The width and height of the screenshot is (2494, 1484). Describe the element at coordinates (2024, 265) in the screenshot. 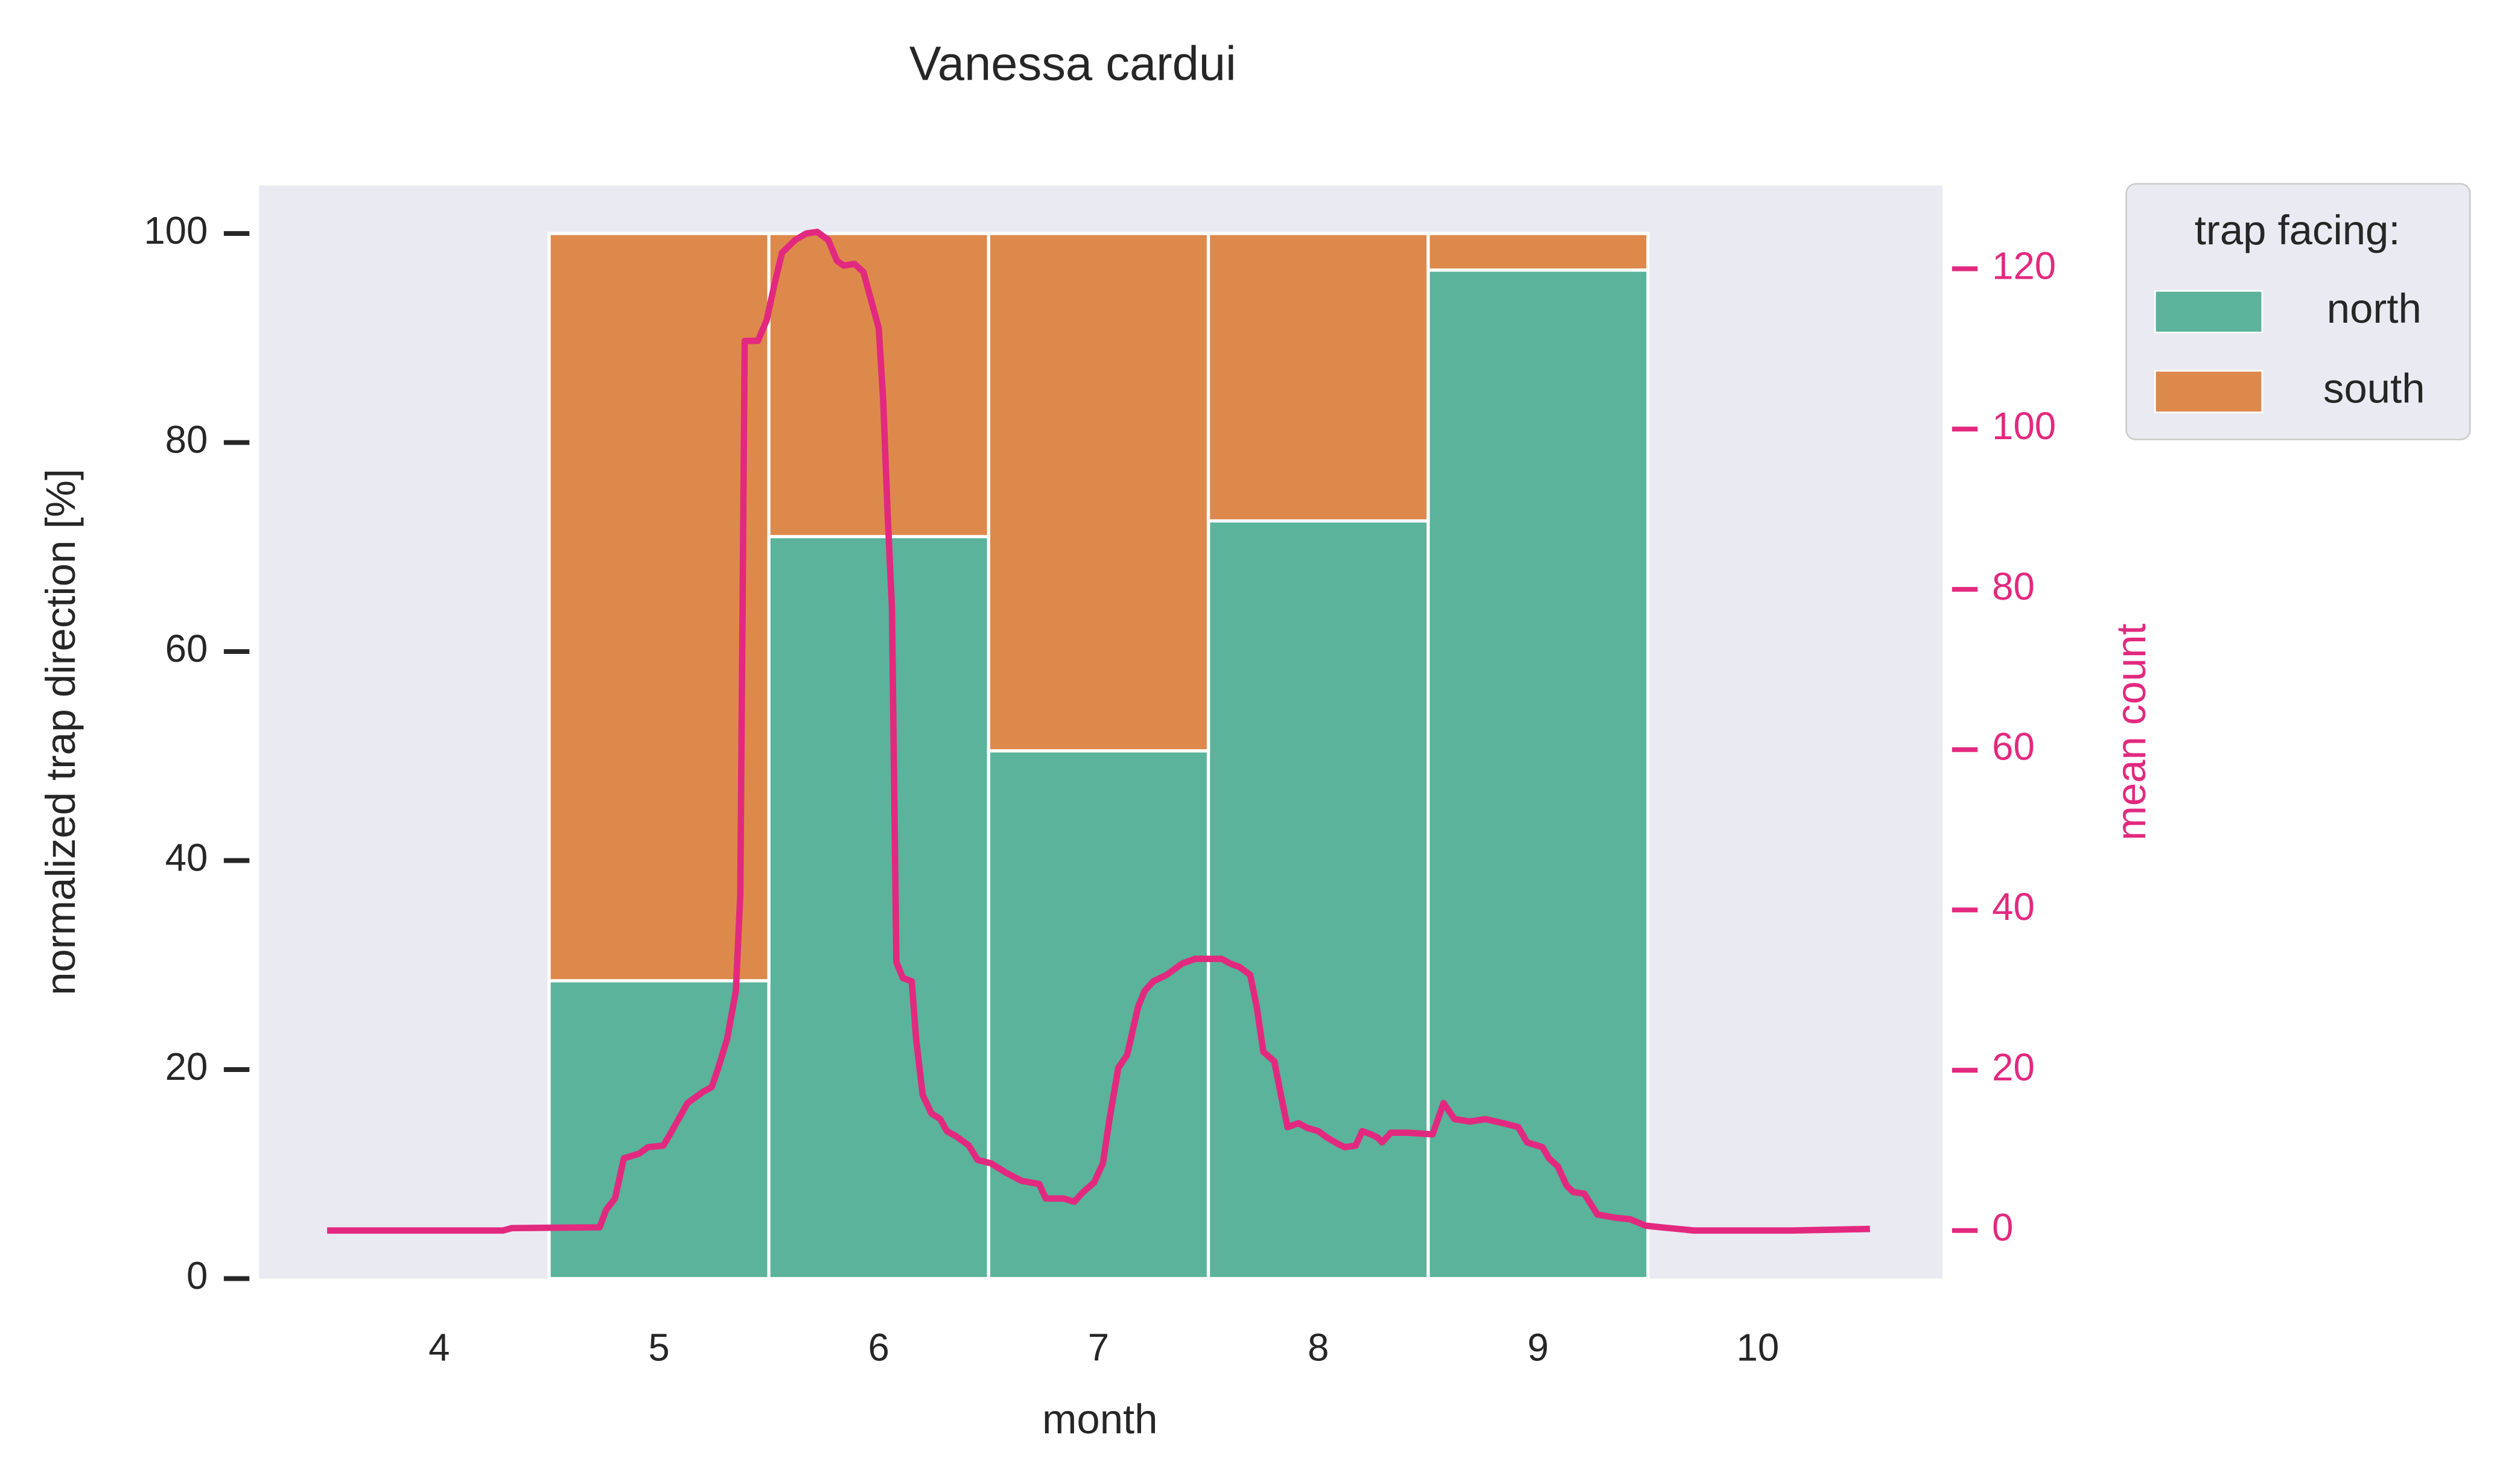

I see `y2-tick-label: 120` at that location.